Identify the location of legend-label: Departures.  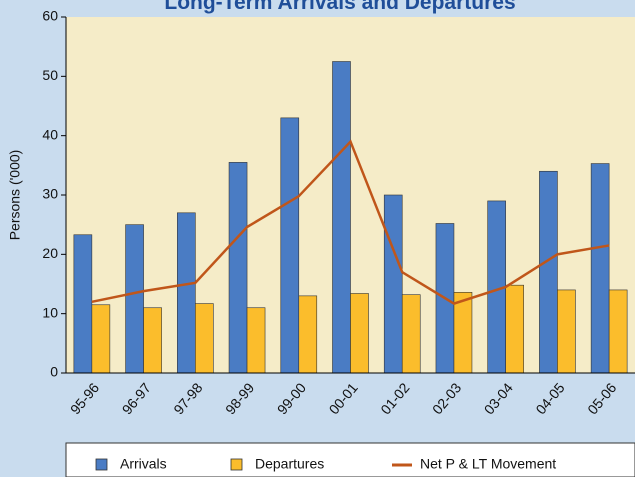
(289, 464).